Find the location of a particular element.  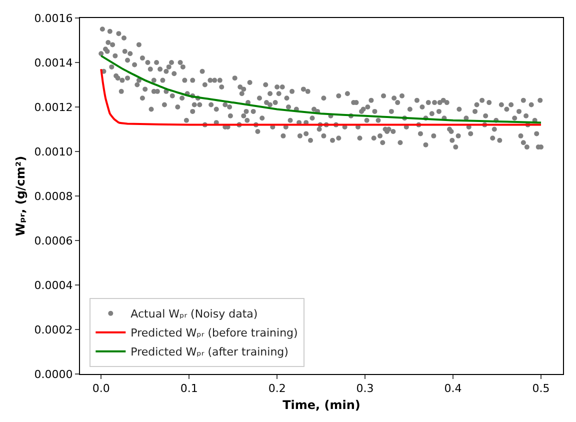

y-tick-label: 0.0012 is located at coordinates (53, 107).